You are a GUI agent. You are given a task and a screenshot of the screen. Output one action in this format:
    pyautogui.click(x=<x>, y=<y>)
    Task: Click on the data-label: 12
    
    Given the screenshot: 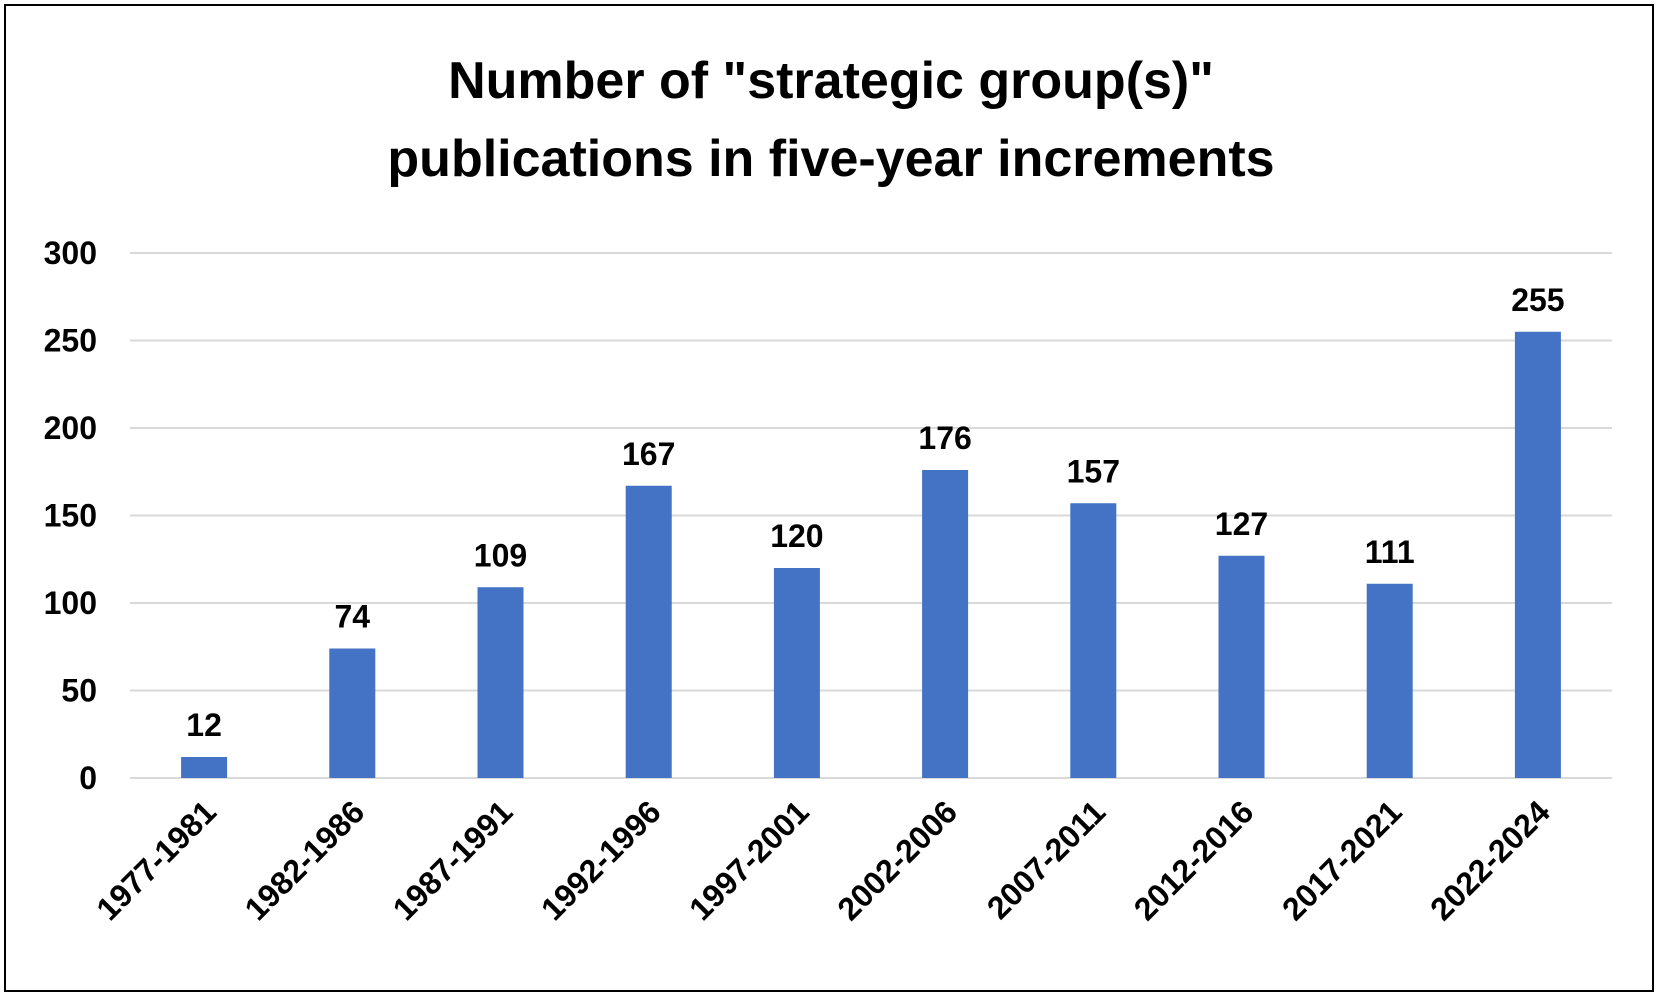 What is the action you would take?
    pyautogui.click(x=204, y=725)
    